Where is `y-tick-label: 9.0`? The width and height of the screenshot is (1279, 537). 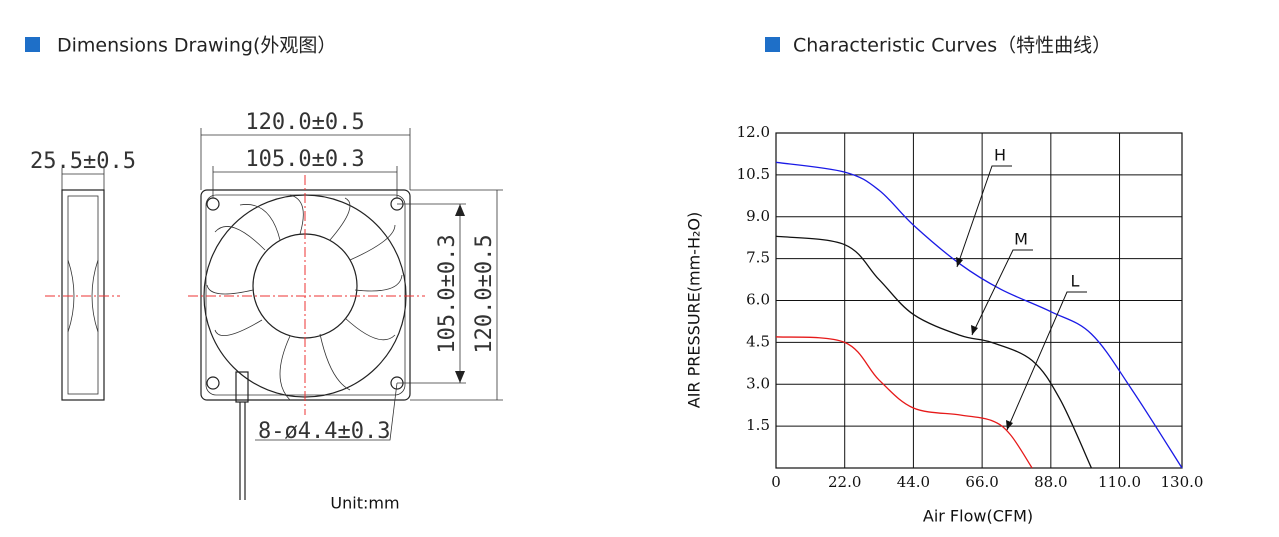 y-tick-label: 9.0 is located at coordinates (758, 216).